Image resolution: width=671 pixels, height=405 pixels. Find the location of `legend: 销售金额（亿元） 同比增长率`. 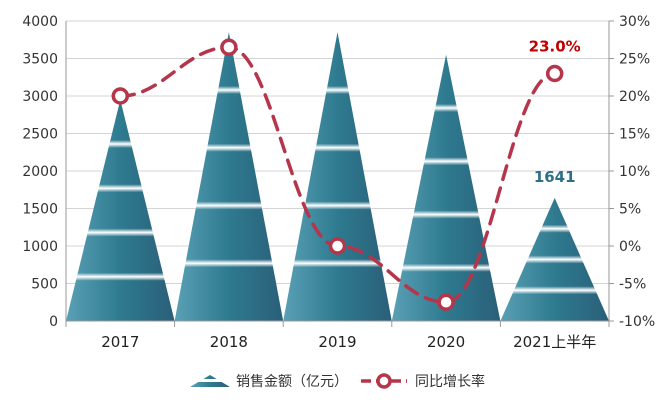

legend: 销售金额（亿元） 同比增长率 is located at coordinates (337, 381).